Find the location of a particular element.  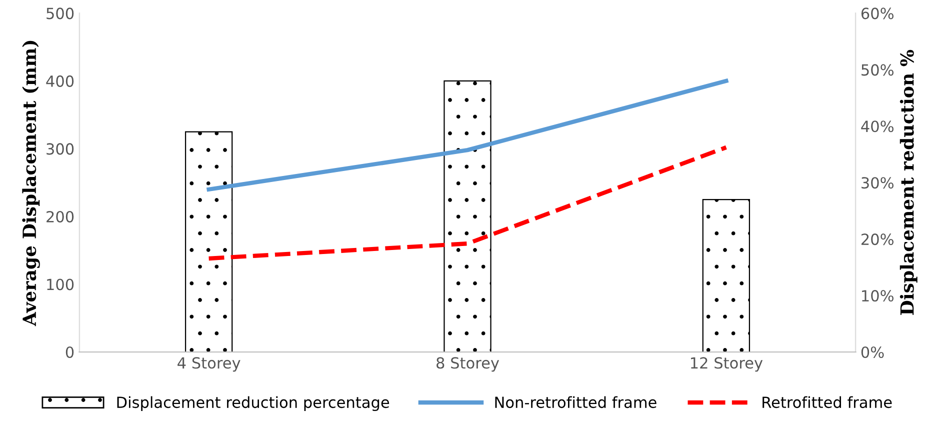

legend-label: Displacement reduction percentage is located at coordinates (253, 404).